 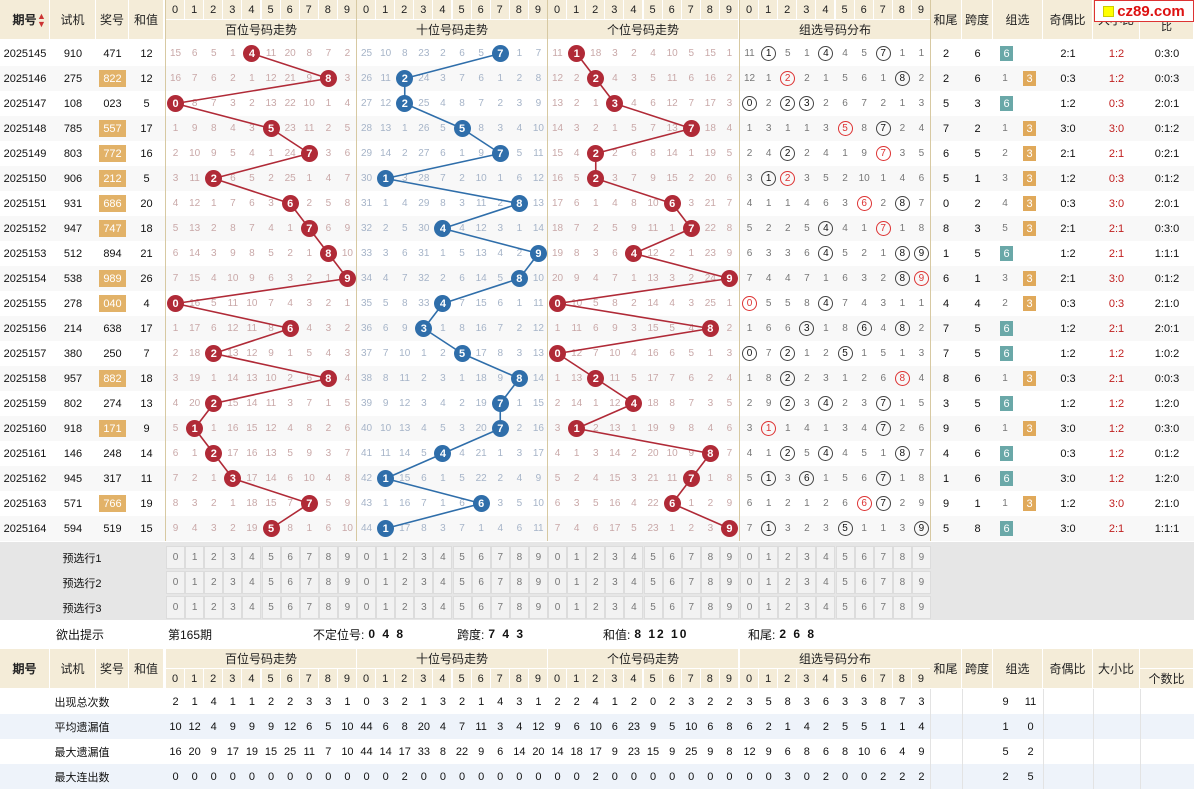 What do you see at coordinates (41, 20) in the screenshot?
I see `sort-icon: ▲ ▼` at bounding box center [41, 20].